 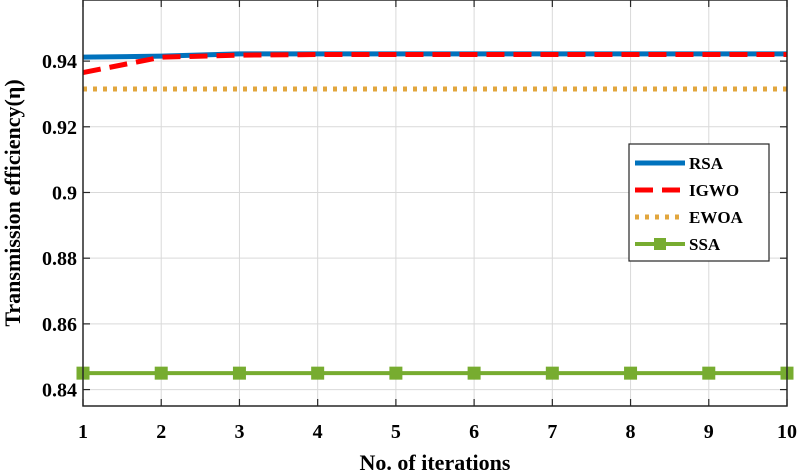 I want to click on legend-label-ewoa: EWOA, so click(x=716, y=217).